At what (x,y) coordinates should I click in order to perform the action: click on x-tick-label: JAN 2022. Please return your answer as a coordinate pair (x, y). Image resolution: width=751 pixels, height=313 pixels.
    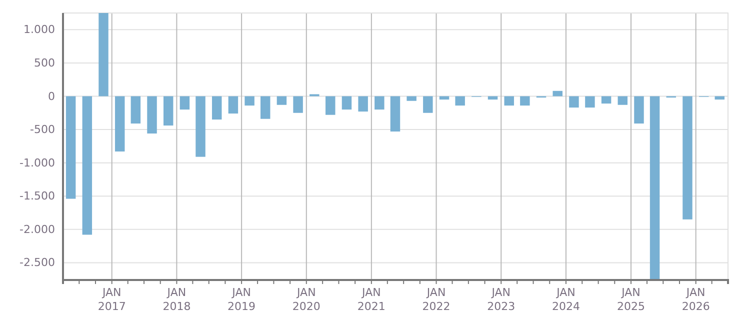
    Looking at the image, I should click on (436, 299).